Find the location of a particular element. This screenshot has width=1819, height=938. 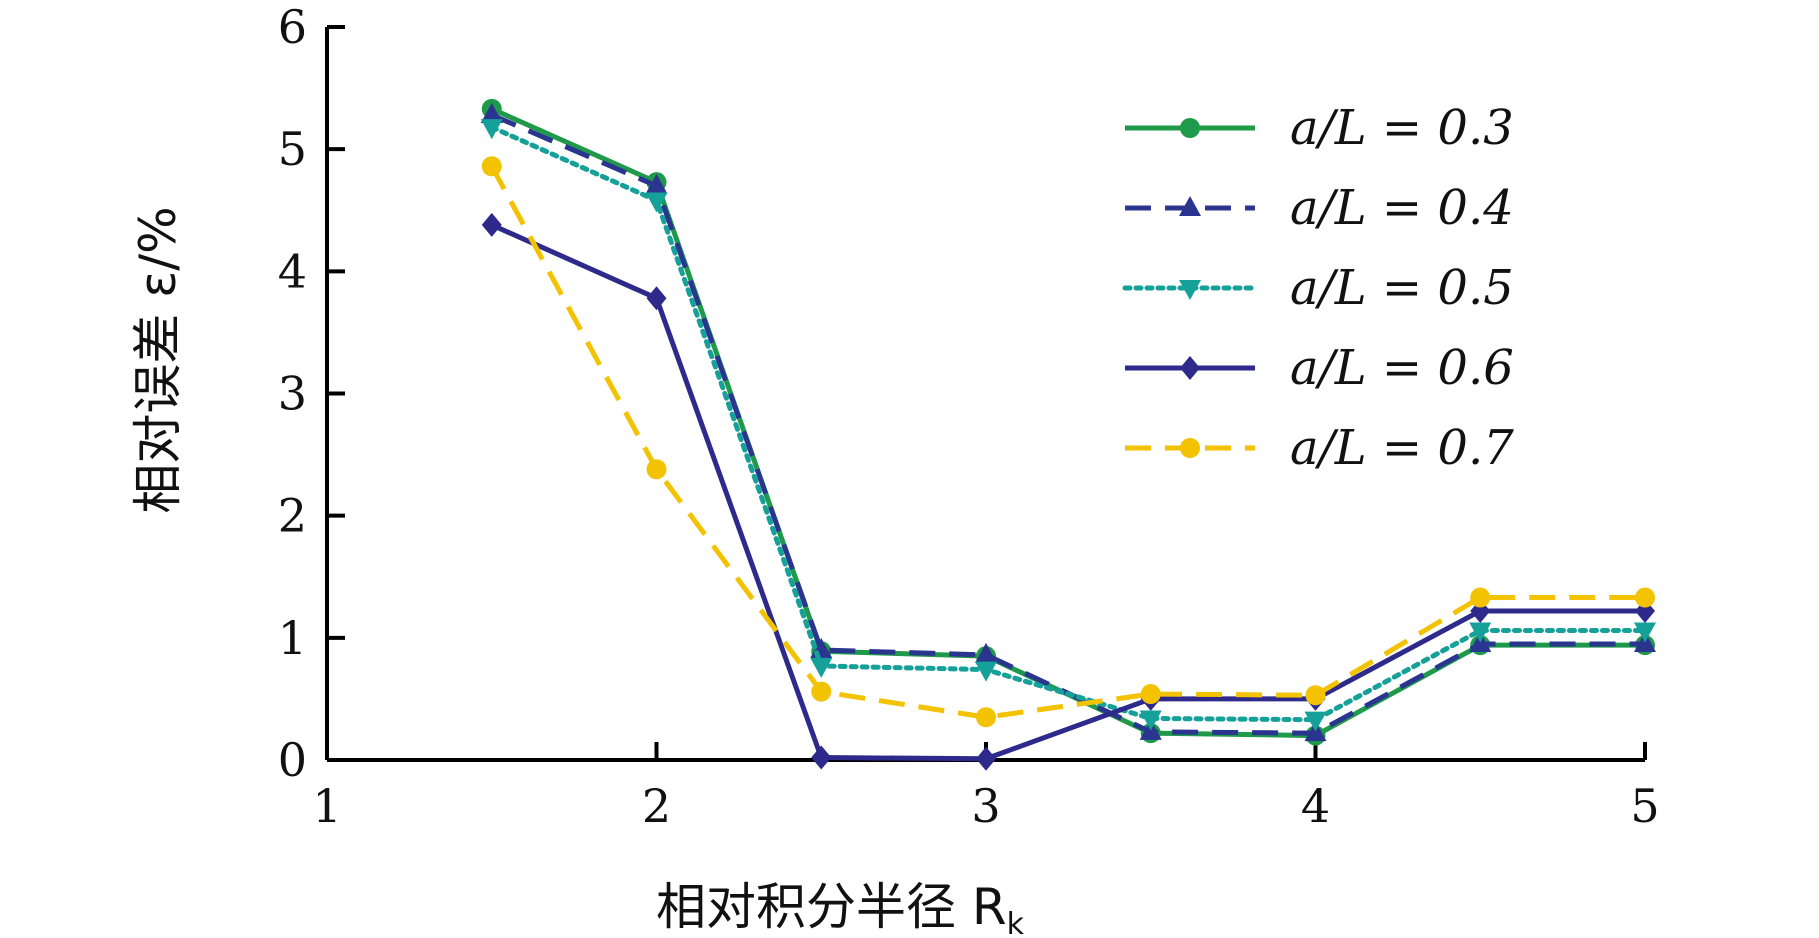

legend-item-5: a/L = 0.7 is located at coordinates (1319, 448).